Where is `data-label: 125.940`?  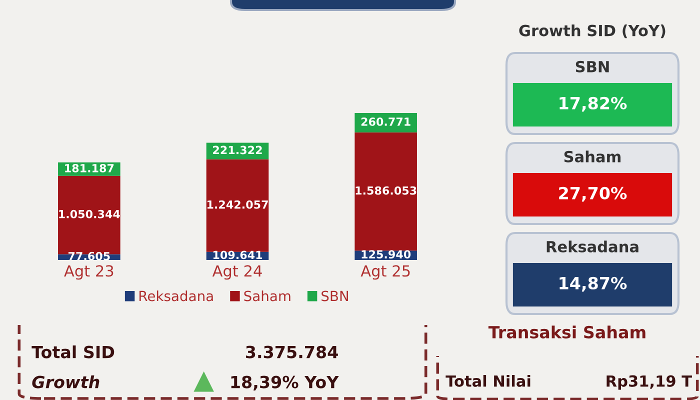
data-label: 125.940 is located at coordinates (386, 254).